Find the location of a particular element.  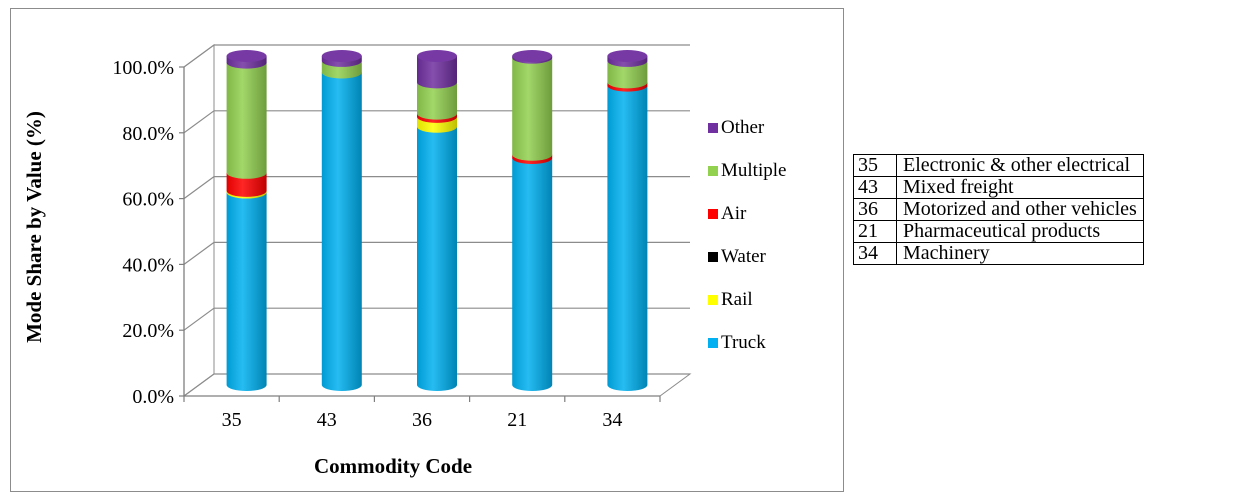

commodity-code: 36 is located at coordinates (875, 209).